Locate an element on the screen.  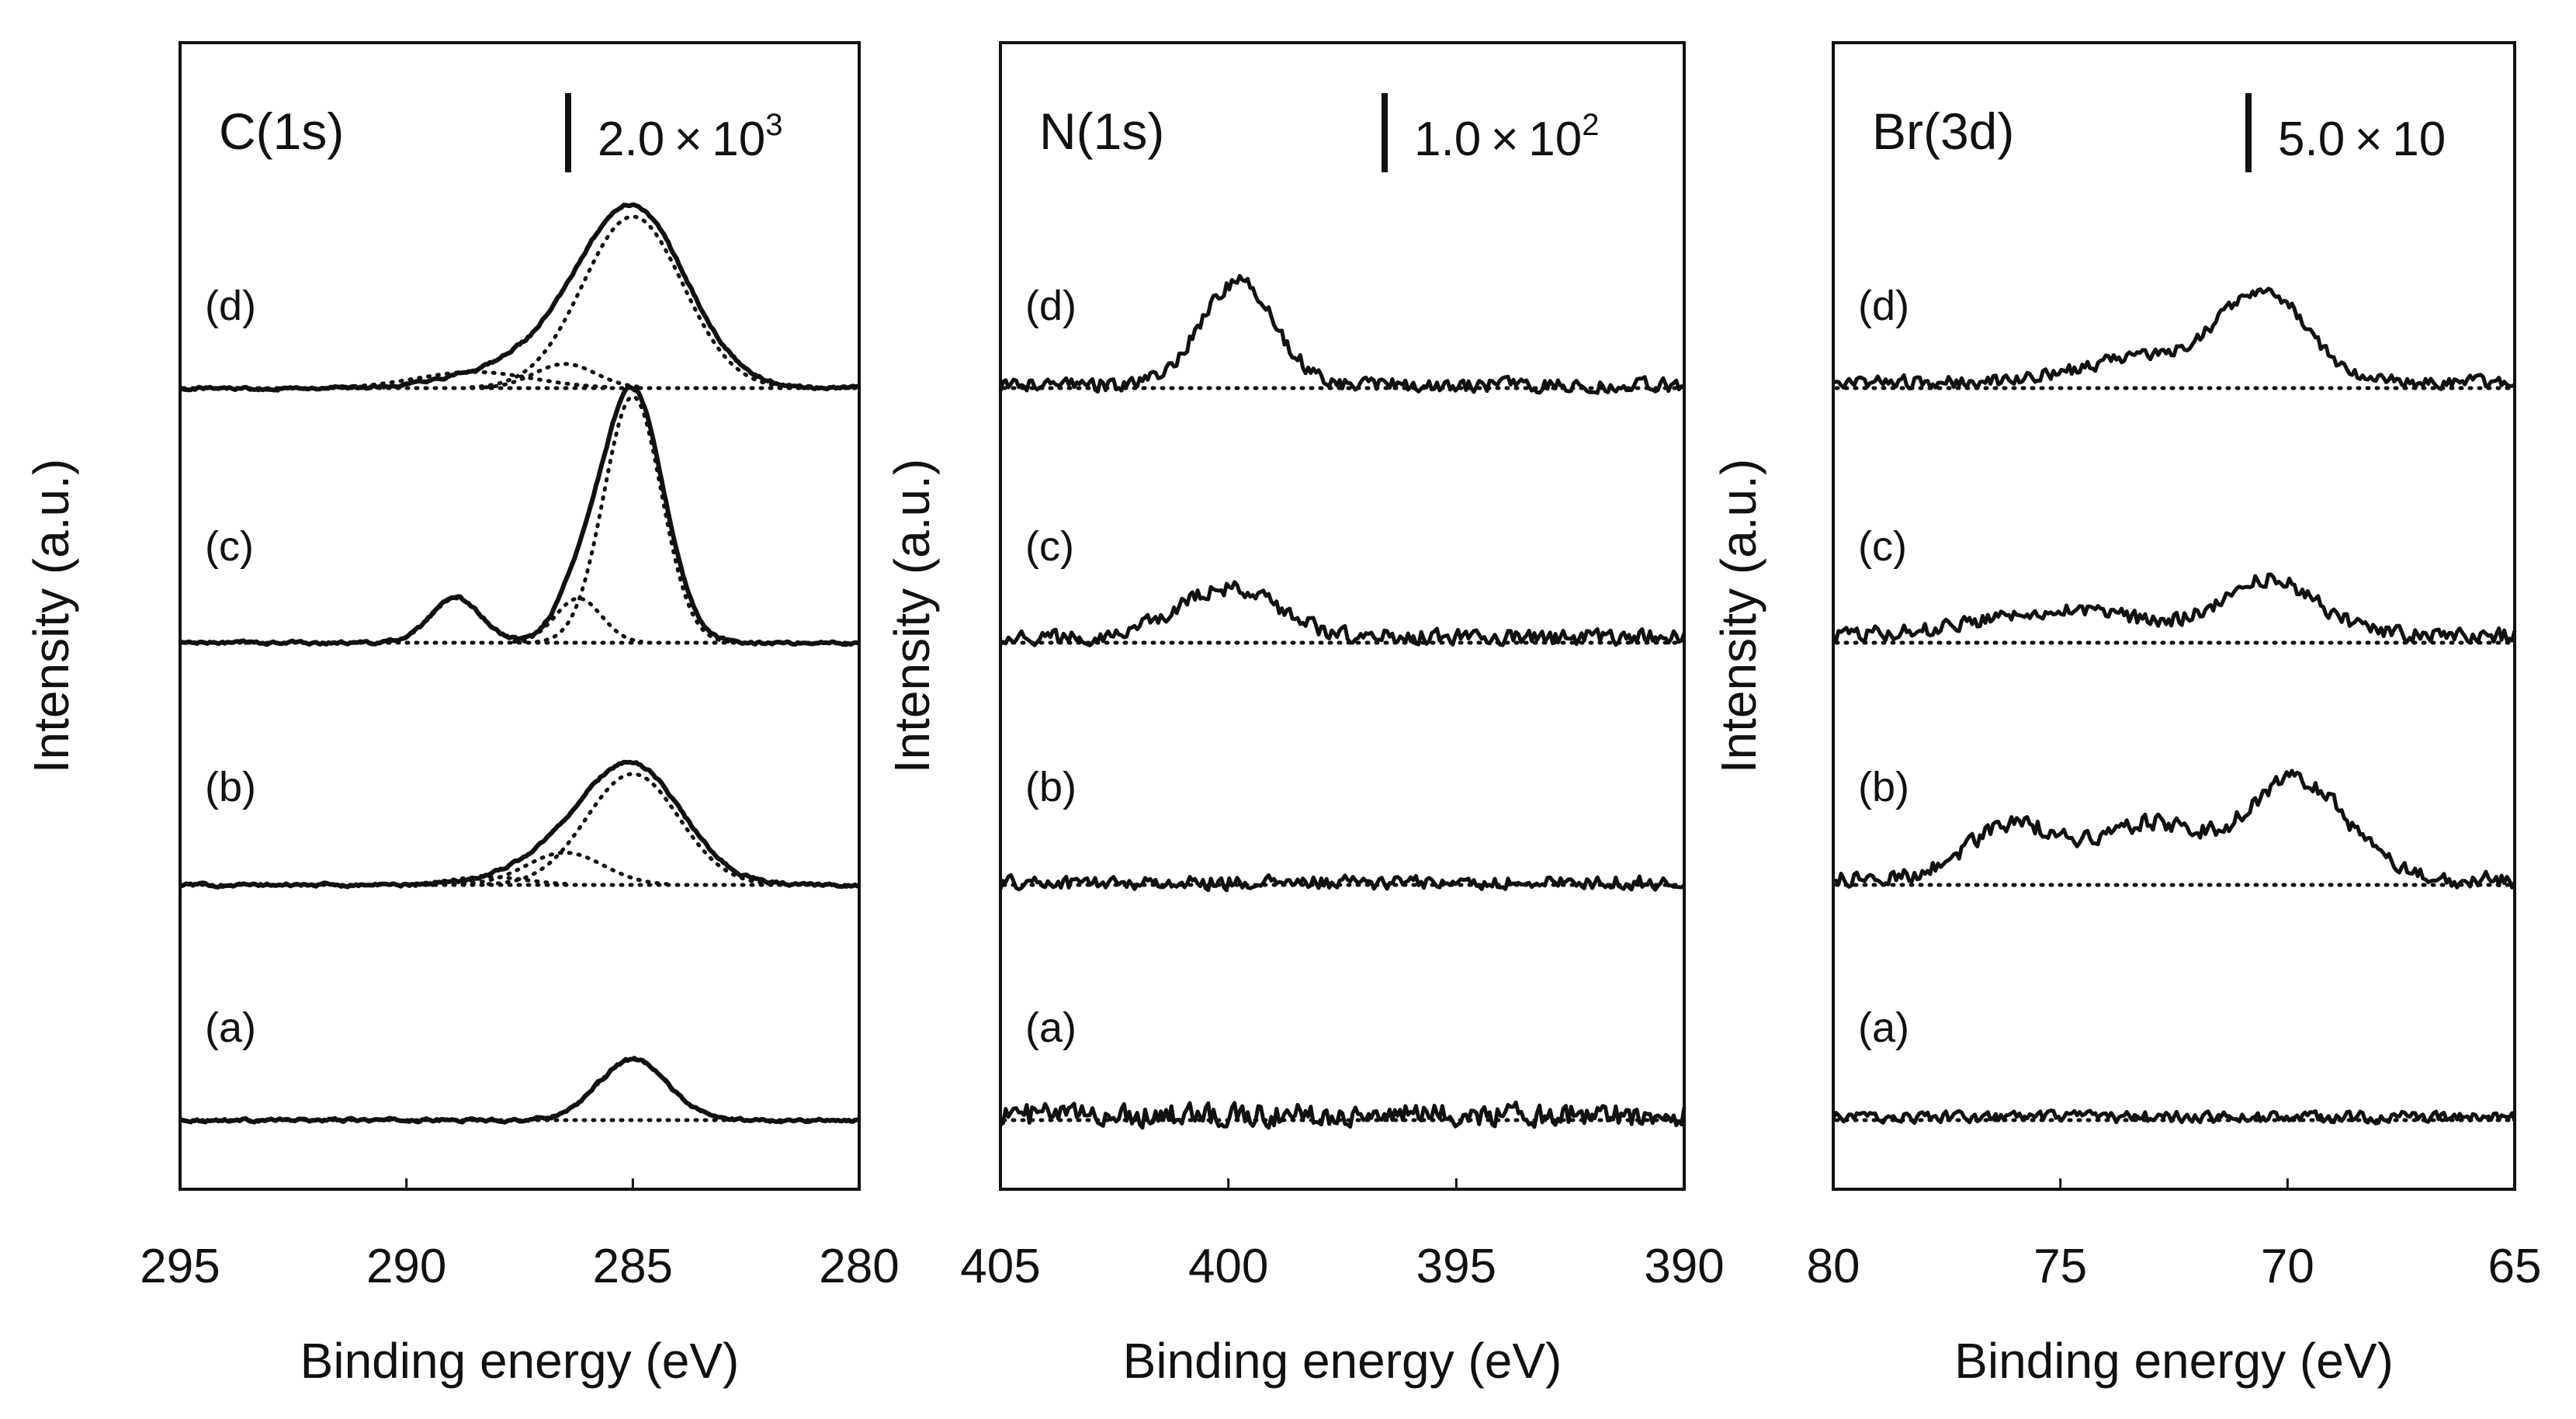
x-tick-label: 405 is located at coordinates (1000, 1266).